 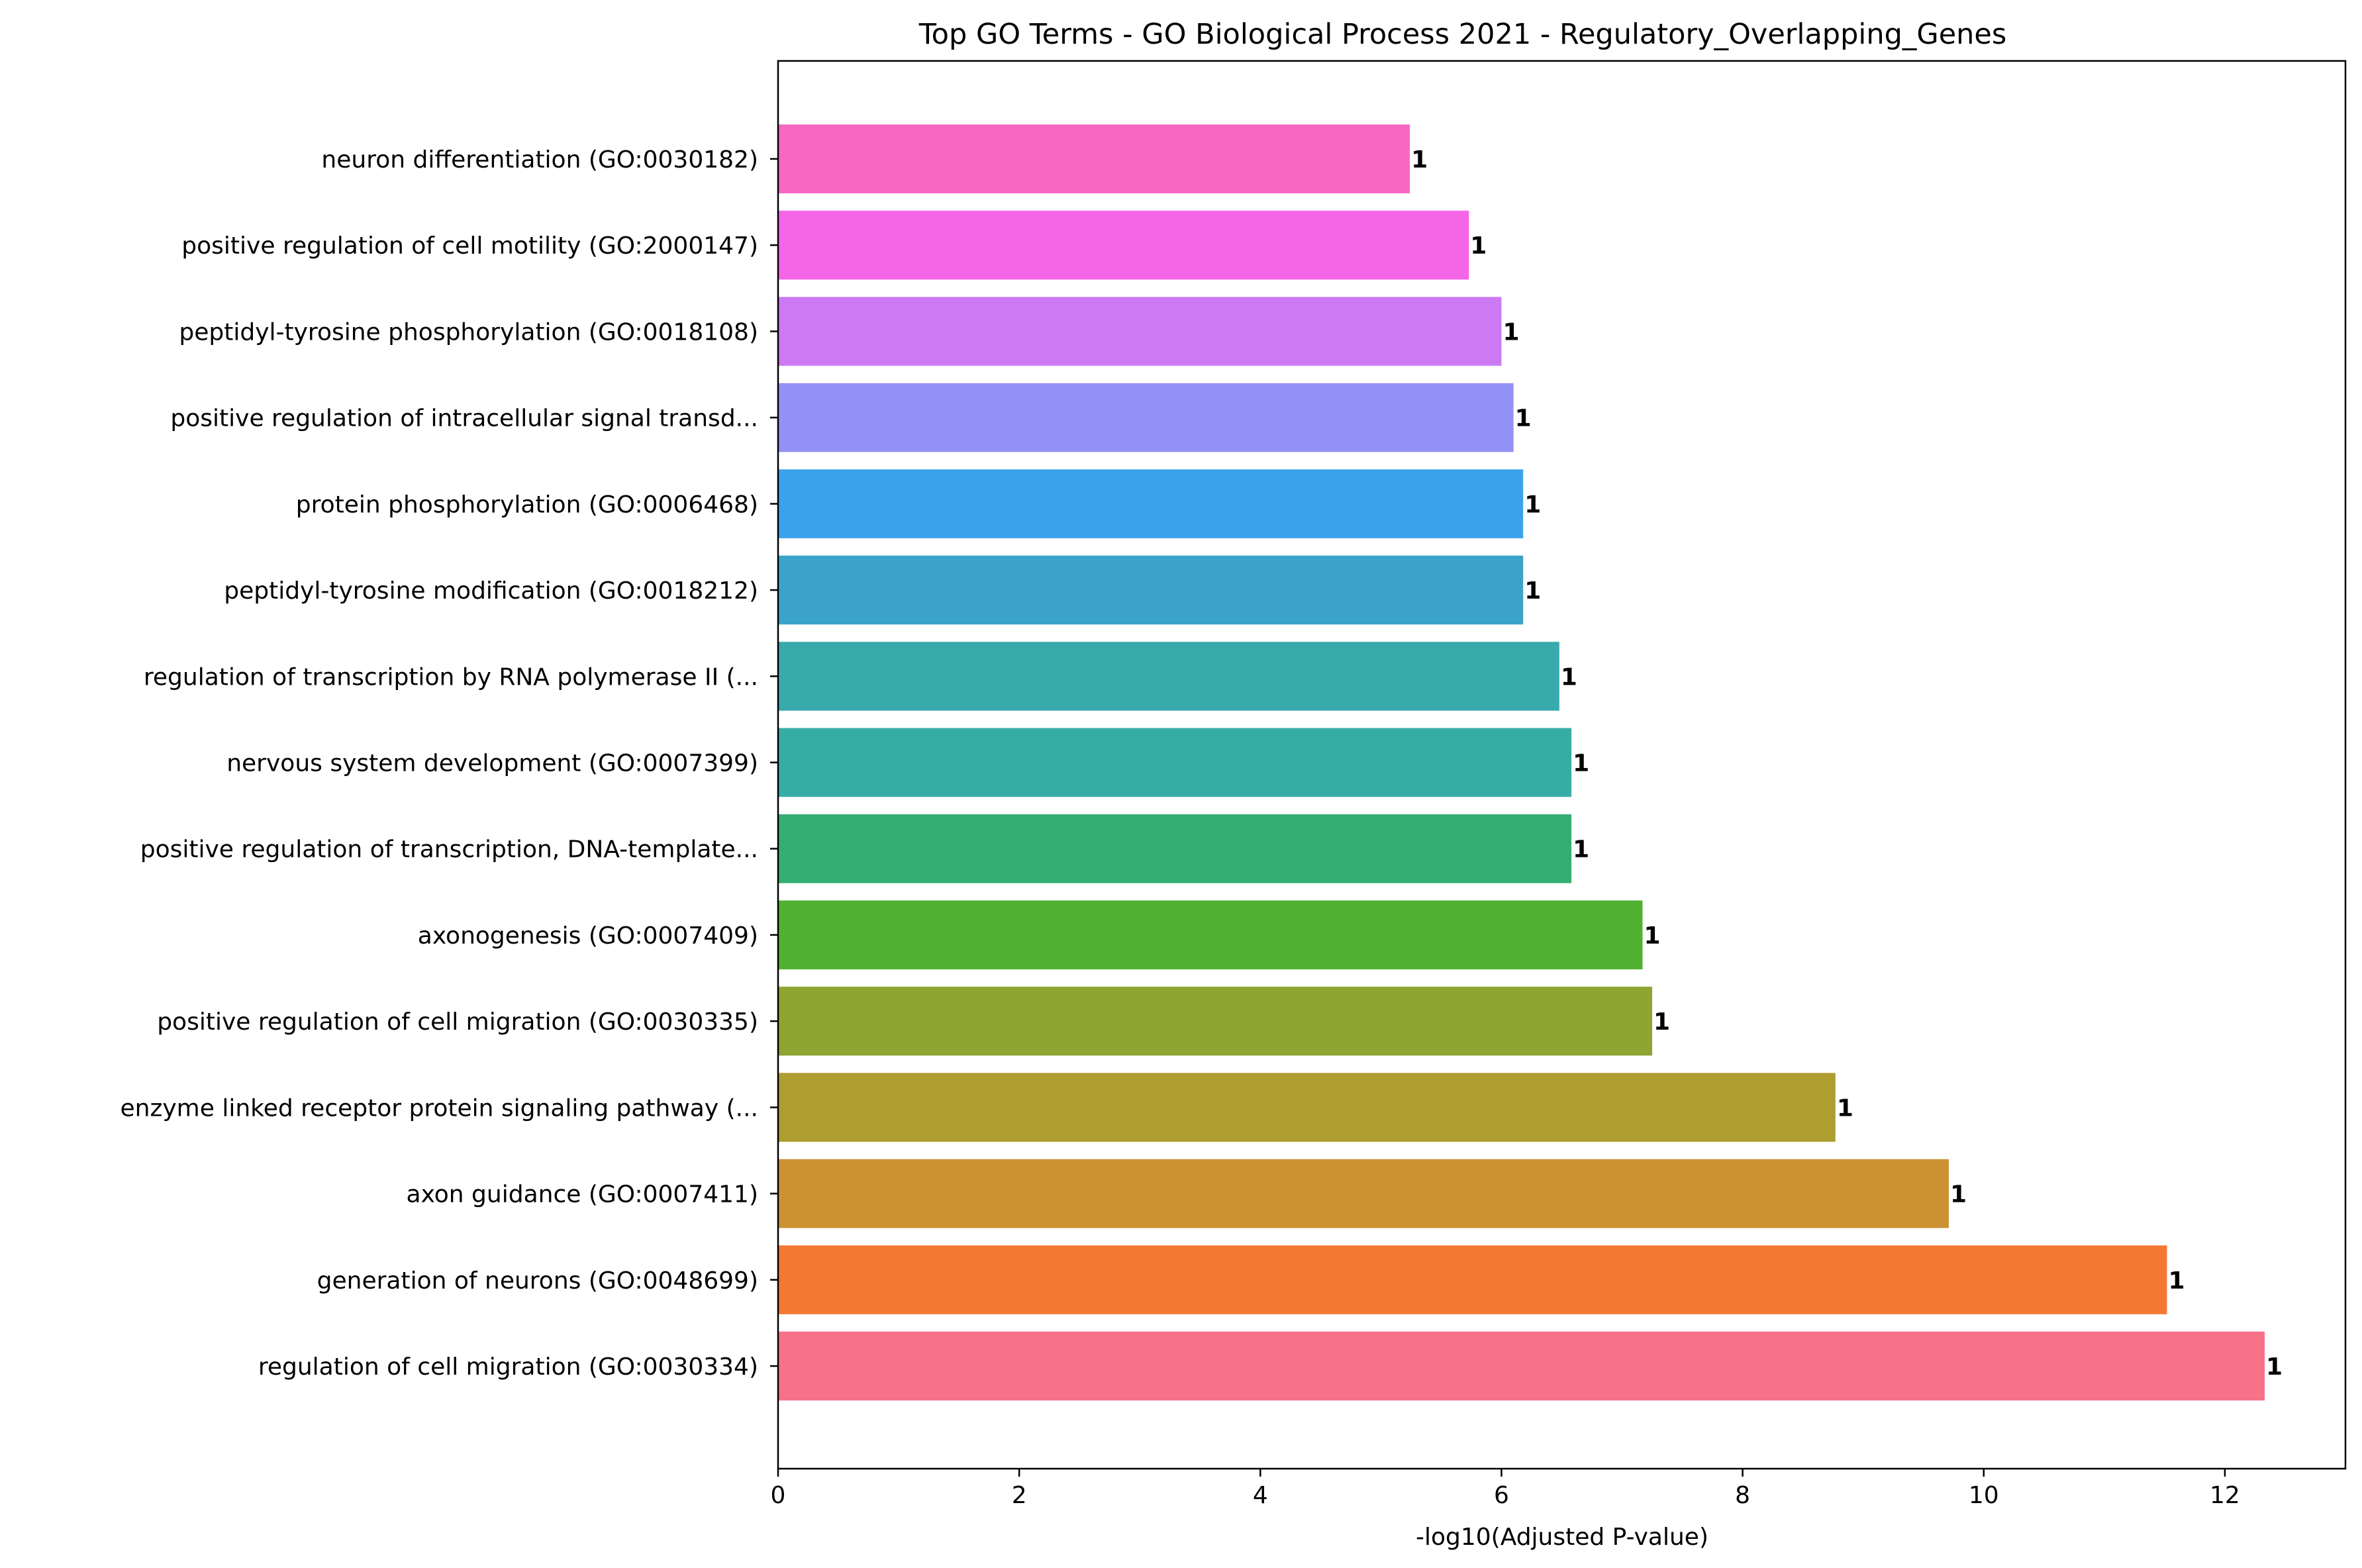 What do you see at coordinates (588, 936) in the screenshot?
I see `y-tick-label: axonogenesis (GO:0007409)` at bounding box center [588, 936].